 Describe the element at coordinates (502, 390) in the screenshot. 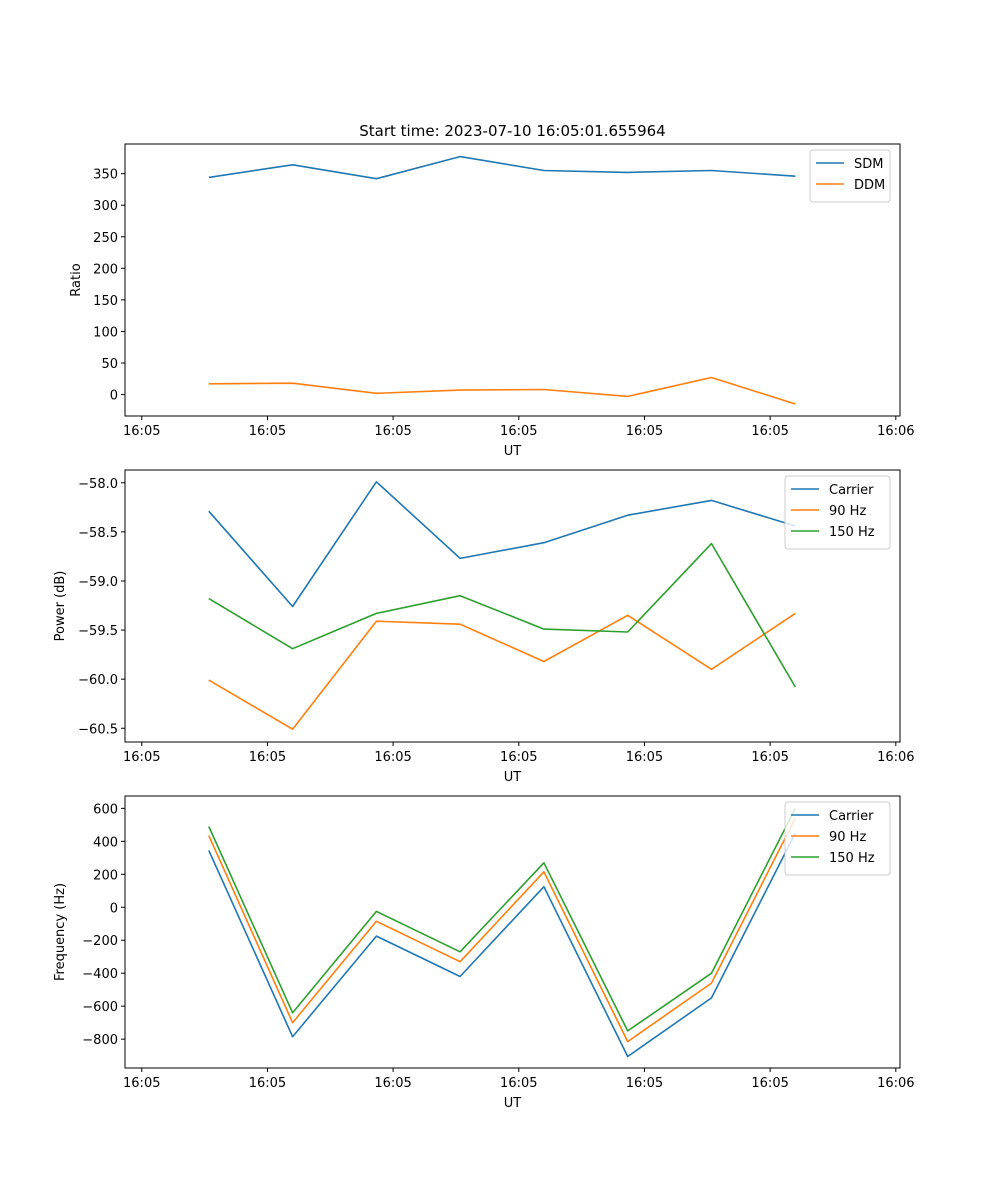

I see `series-line-ddm` at that location.